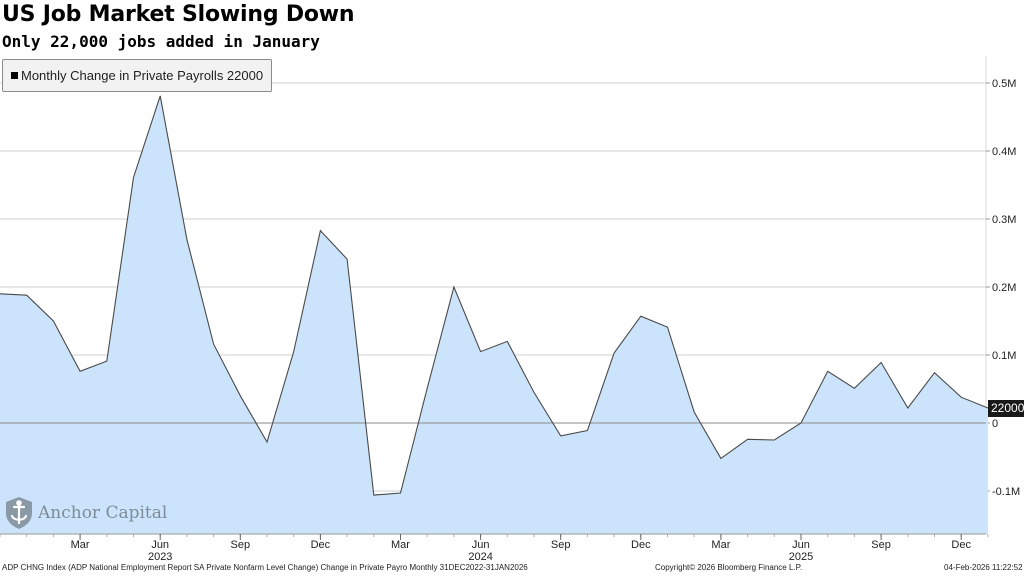  I want to click on logo-text: Anchor Capital, so click(103, 513).